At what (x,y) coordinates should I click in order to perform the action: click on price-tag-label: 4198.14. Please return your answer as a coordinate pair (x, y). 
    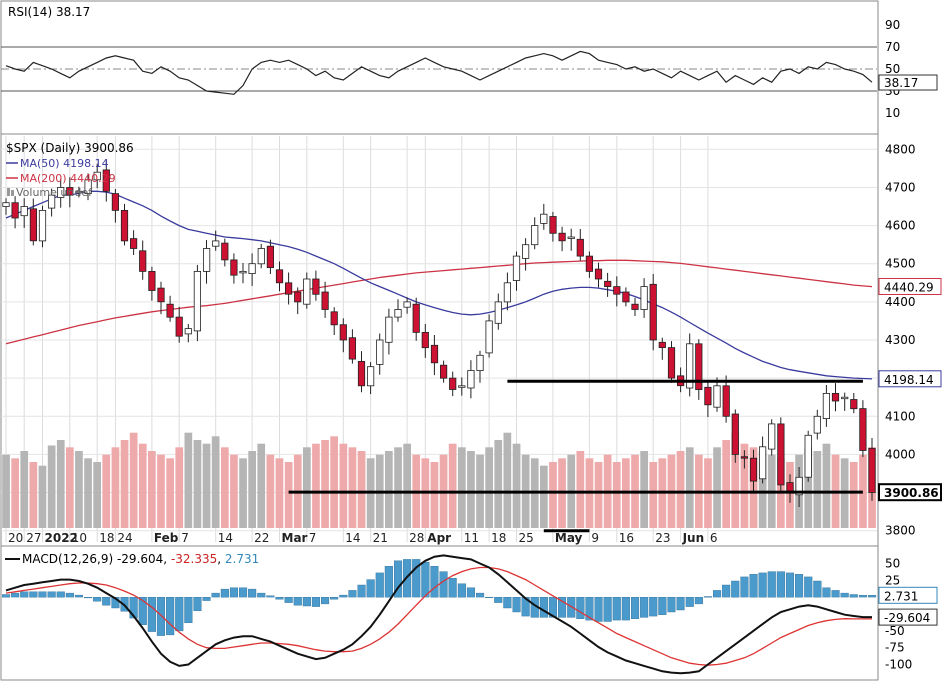
    Looking at the image, I should click on (909, 380).